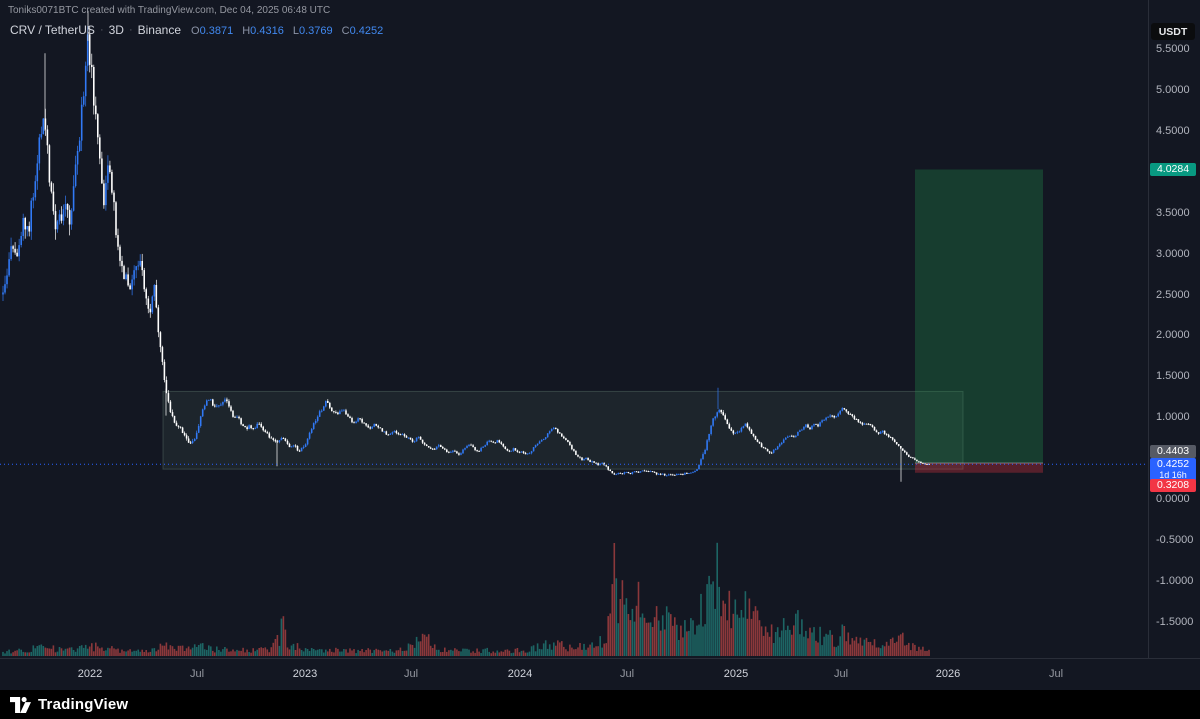  I want to click on branding-bar: TradingView, so click(600, 704).